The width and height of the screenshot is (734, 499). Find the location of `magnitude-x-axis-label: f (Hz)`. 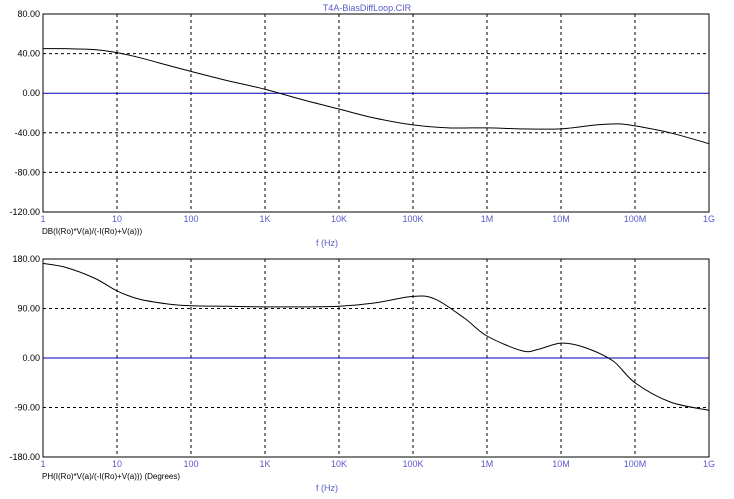

magnitude-x-axis-label: f (Hz) is located at coordinates (327, 243).